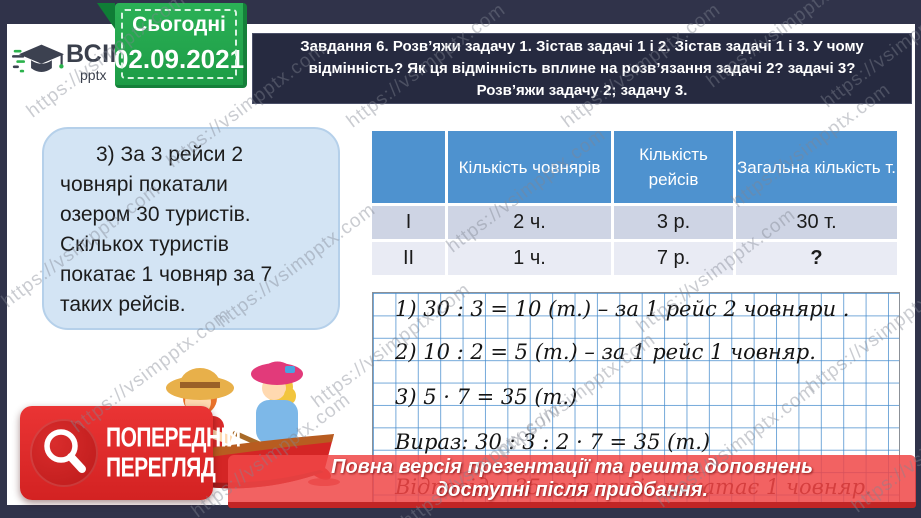 This screenshot has height=518, width=921. I want to click on cell-boaters: 2 ч., so click(529, 222).